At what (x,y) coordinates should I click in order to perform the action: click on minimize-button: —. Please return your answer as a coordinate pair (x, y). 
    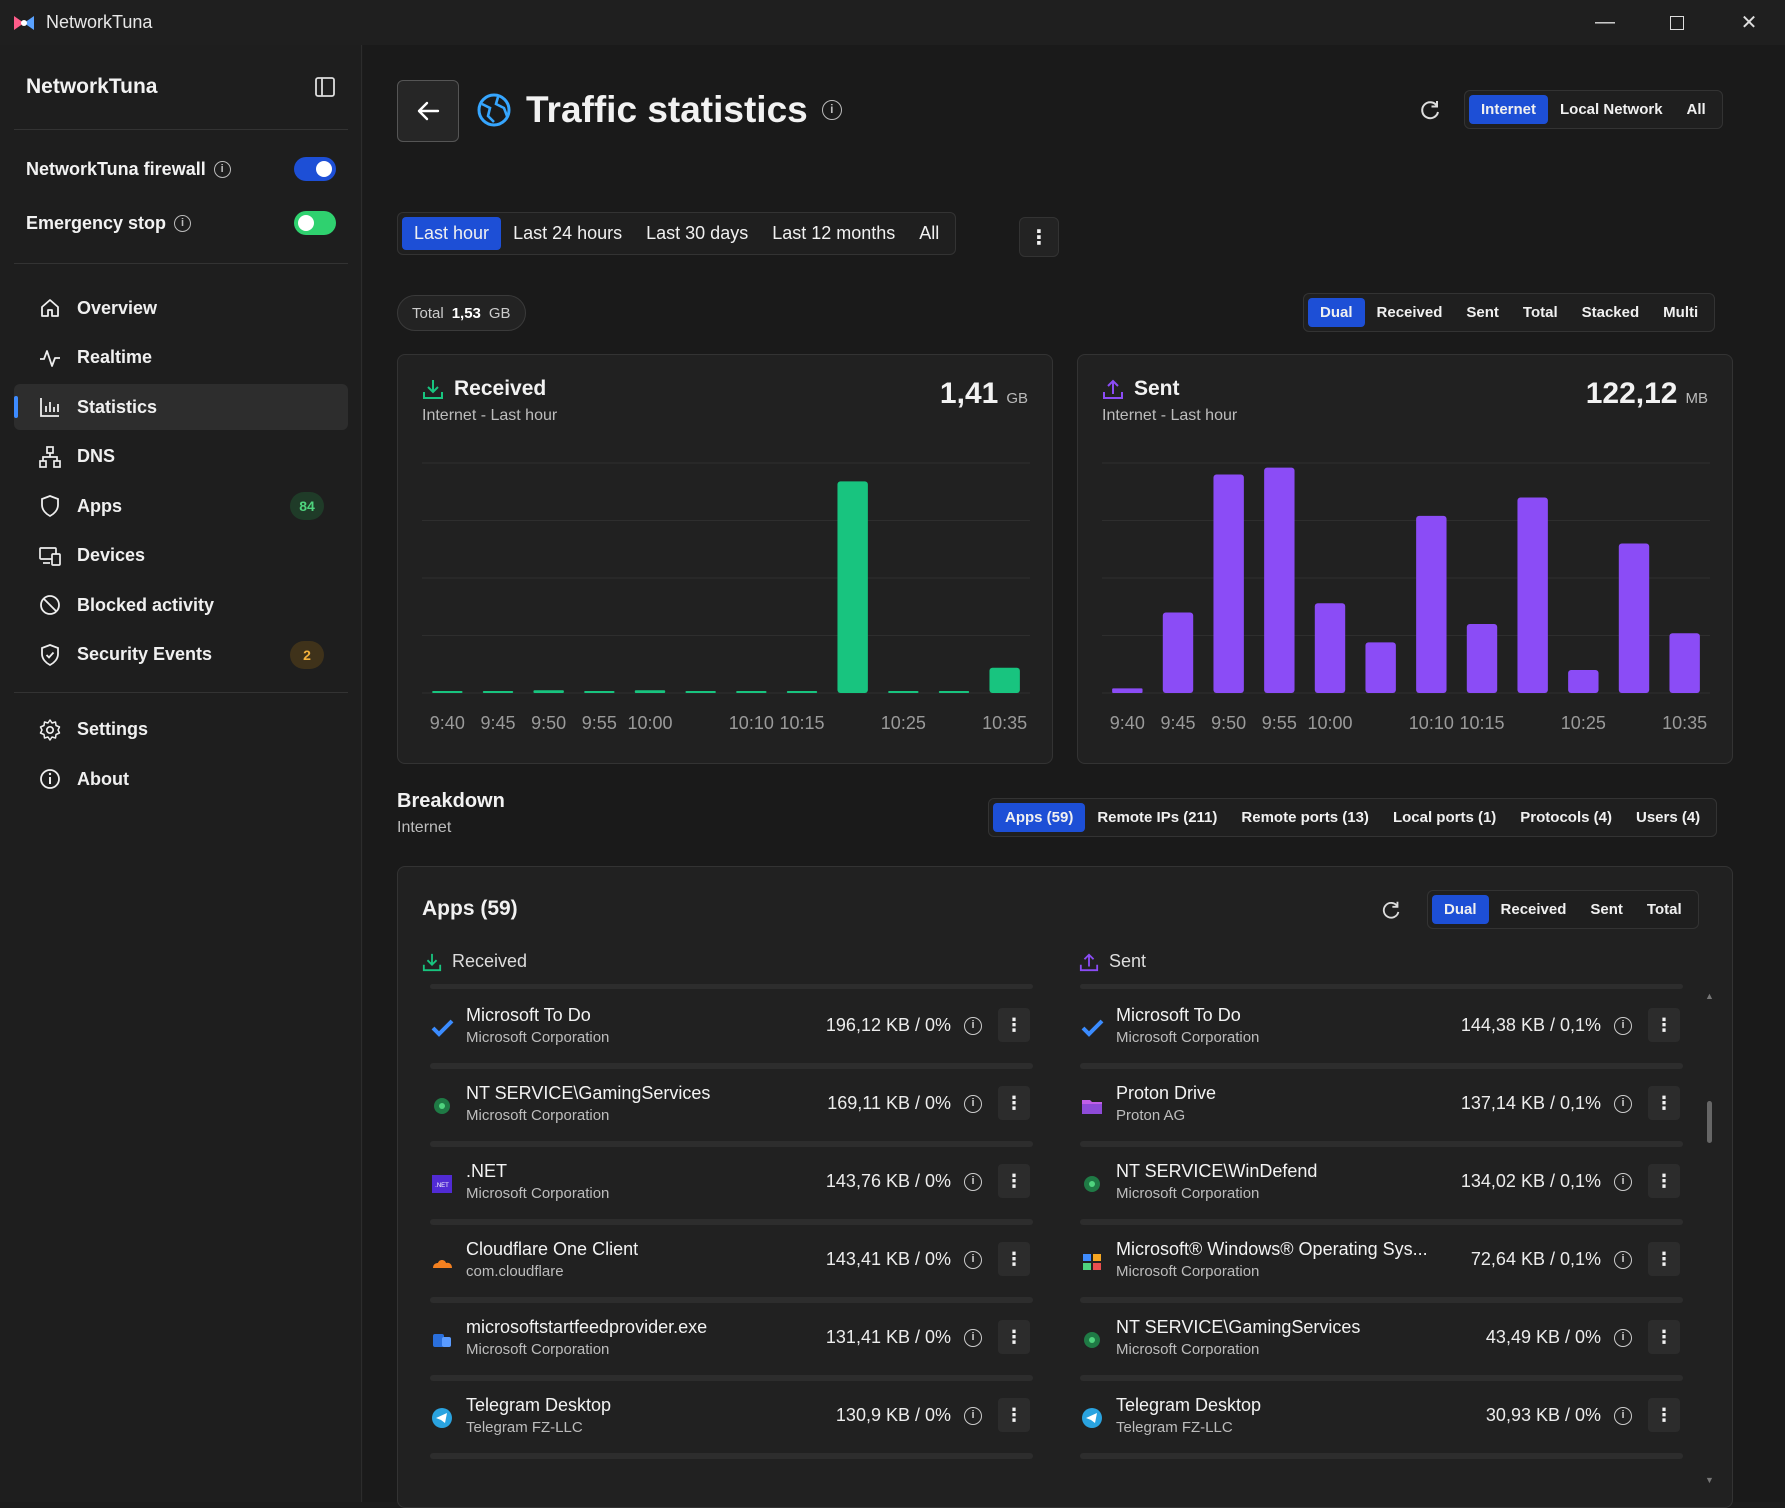
    Looking at the image, I should click on (1605, 22).